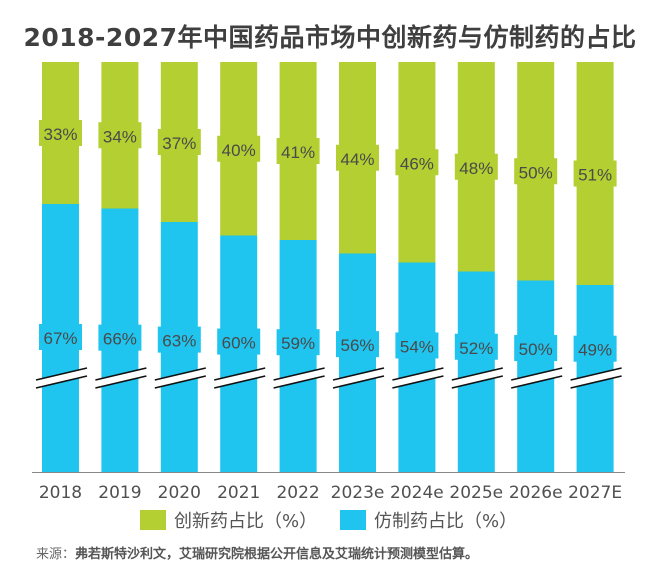  I want to click on data-label-generic: 60%, so click(239, 343).